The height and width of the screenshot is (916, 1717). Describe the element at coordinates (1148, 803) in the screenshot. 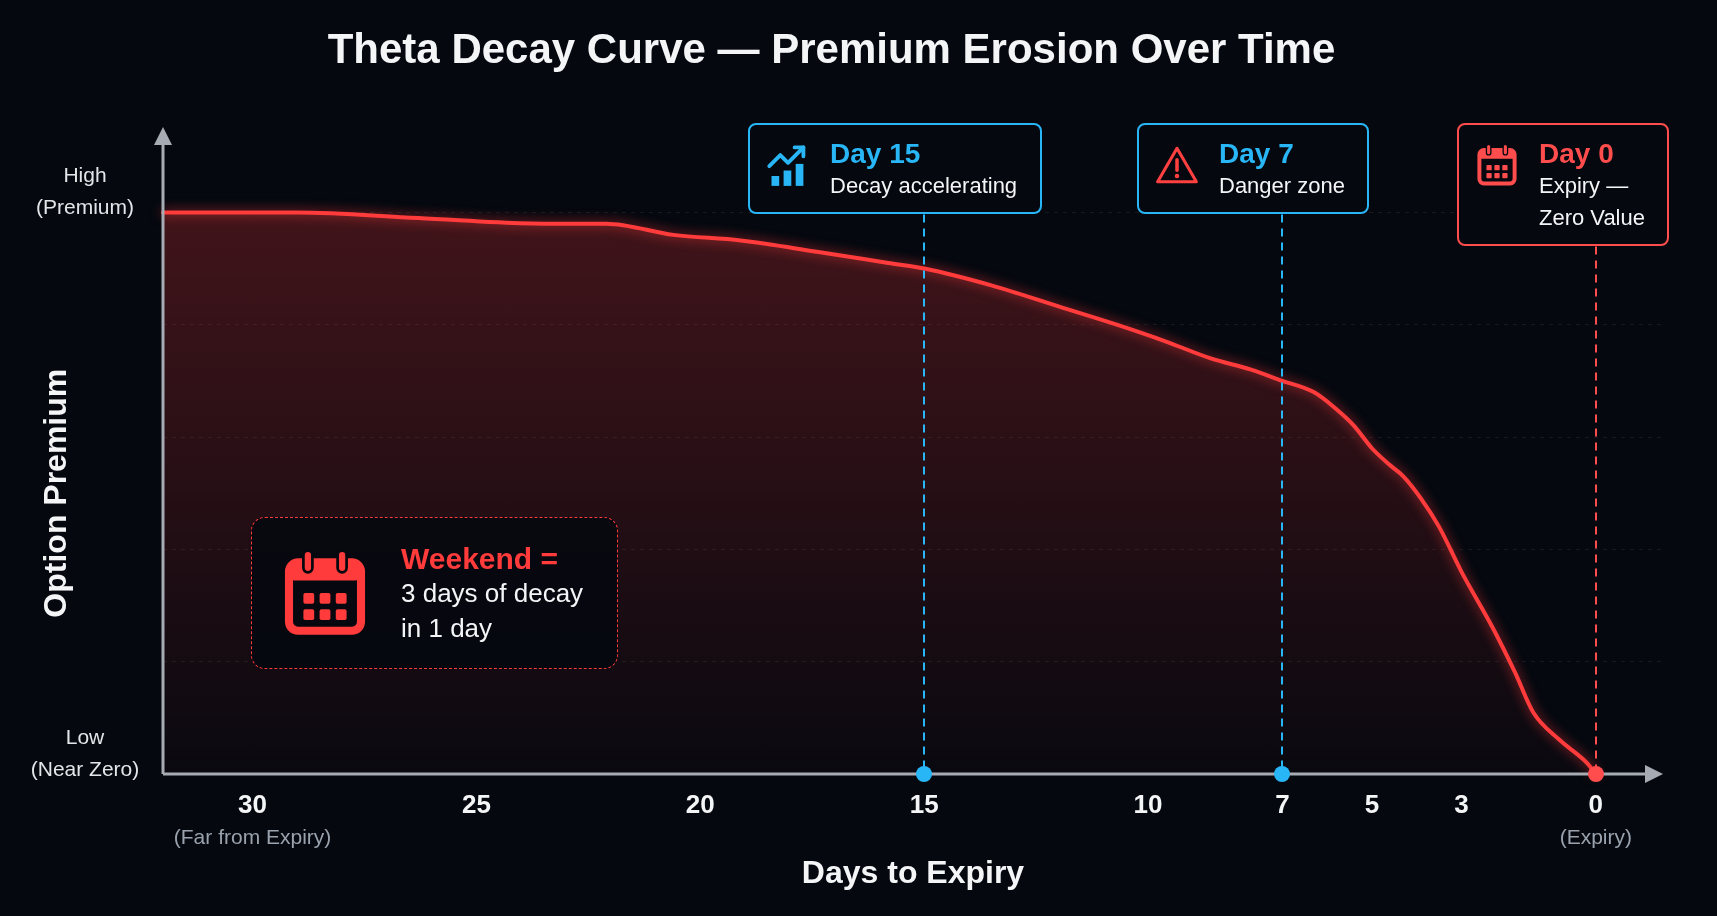

I see `x-tick-label: 10` at that location.